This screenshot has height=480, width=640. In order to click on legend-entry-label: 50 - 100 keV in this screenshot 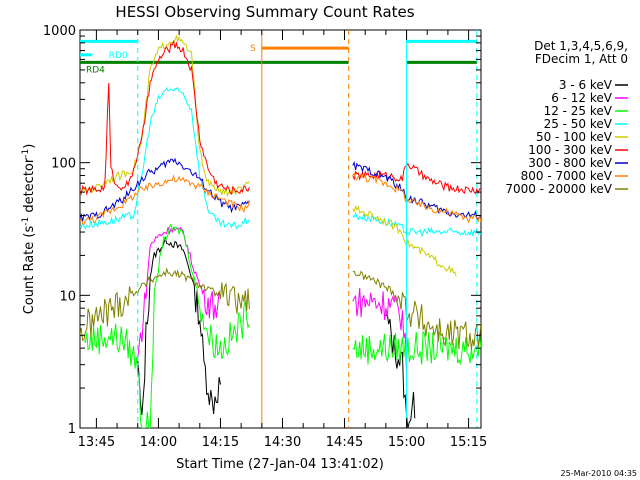, I will do `click(574, 137)`.